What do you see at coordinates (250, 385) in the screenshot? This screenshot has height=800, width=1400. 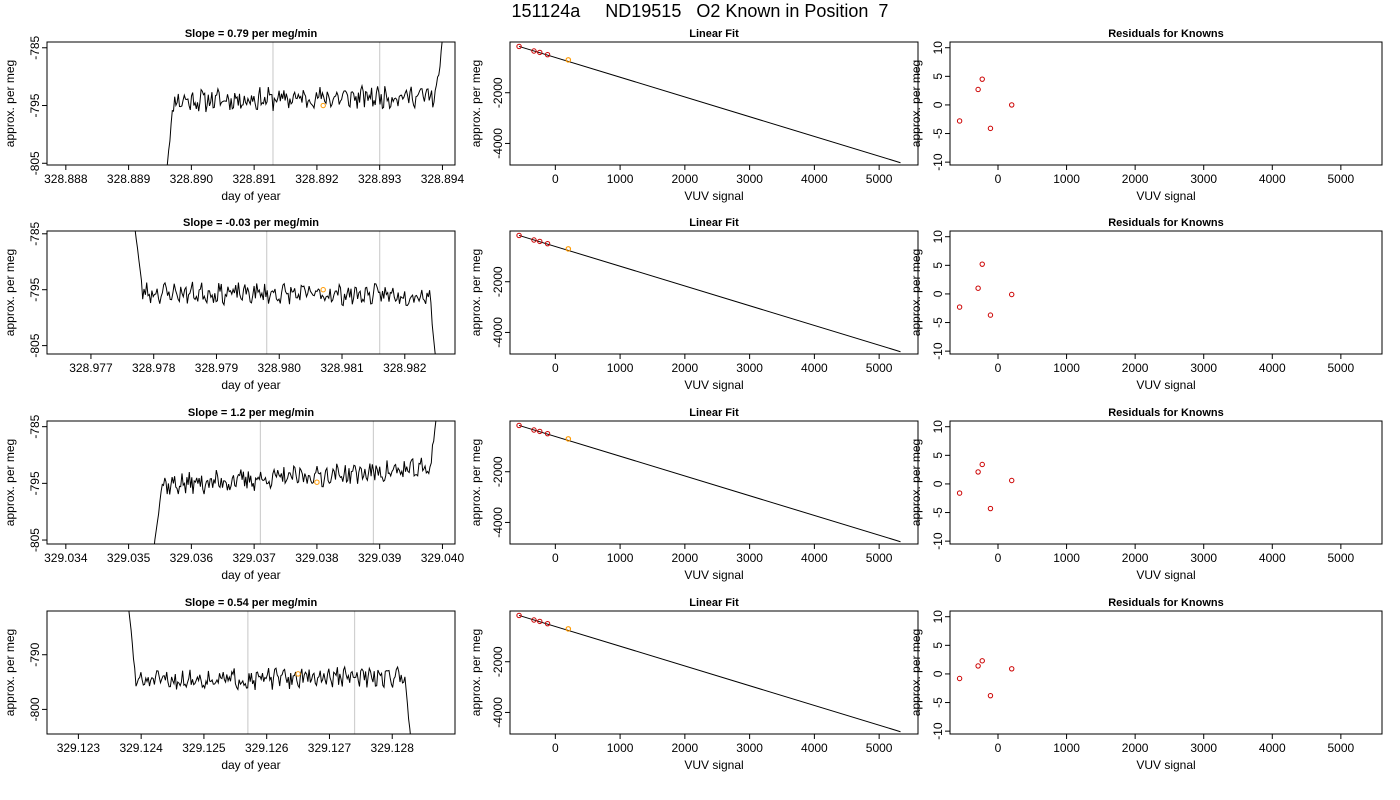 I see `x-axis-label: day of year` at bounding box center [250, 385].